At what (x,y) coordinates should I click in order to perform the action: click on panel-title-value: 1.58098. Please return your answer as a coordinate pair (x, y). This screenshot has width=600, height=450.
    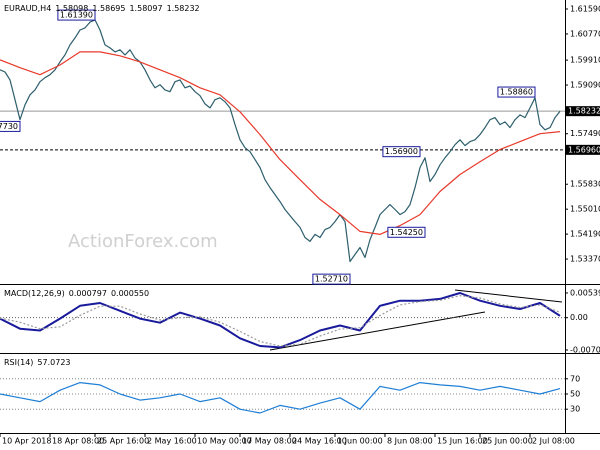
    Looking at the image, I should click on (71, 8).